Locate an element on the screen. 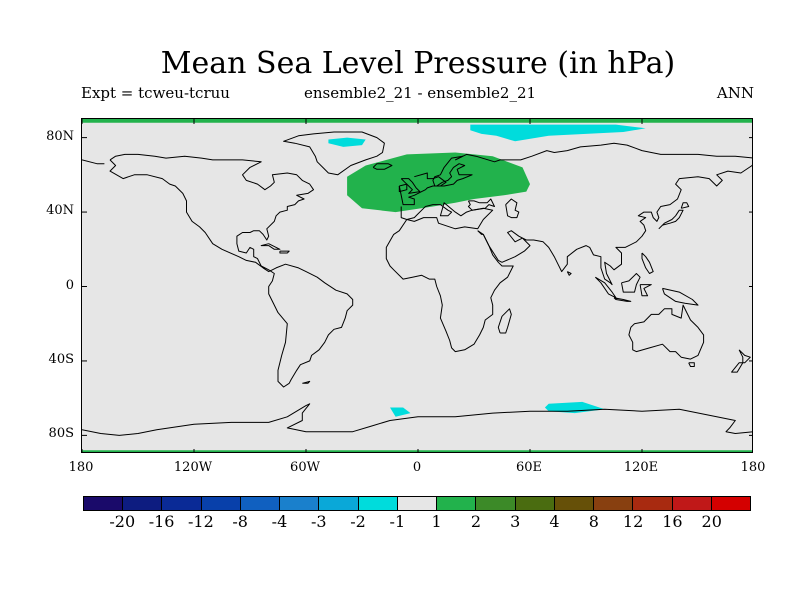 This screenshot has width=800, height=600. colorbar-tick-label: 16 is located at coordinates (672, 521).